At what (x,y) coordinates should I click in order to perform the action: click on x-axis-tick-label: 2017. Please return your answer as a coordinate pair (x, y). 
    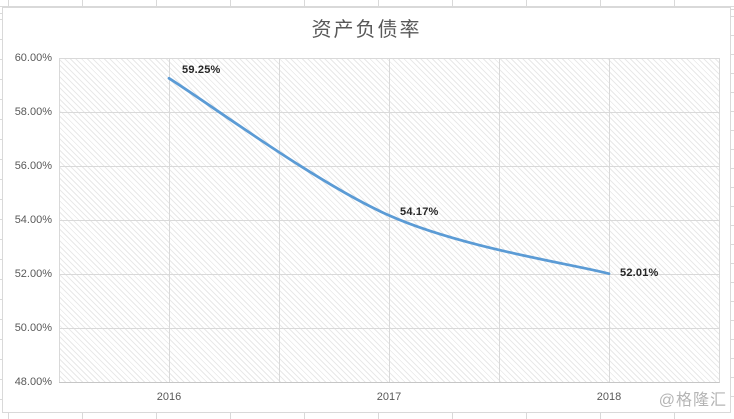
    Looking at the image, I should click on (389, 397).